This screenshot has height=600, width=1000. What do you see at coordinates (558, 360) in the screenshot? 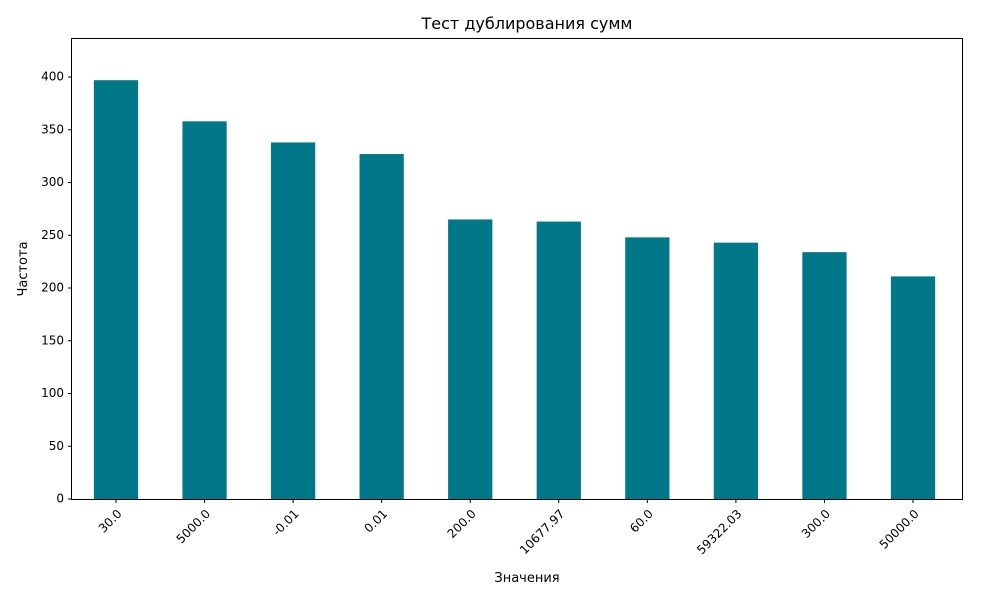
I see `bar-10677.97` at bounding box center [558, 360].